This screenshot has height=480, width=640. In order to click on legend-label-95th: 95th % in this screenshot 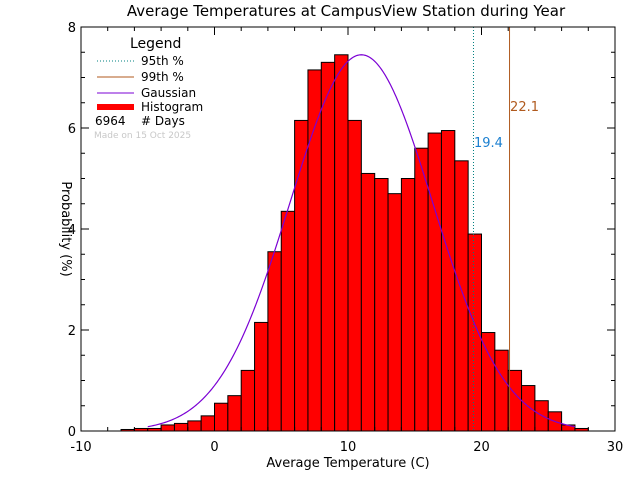, I will do `click(162, 61)`.